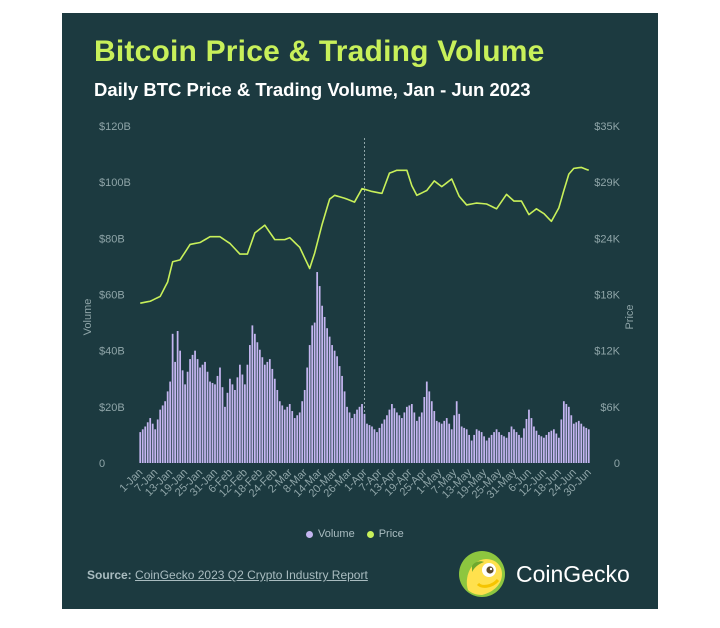 The image size is (720, 628). What do you see at coordinates (607, 239) in the screenshot?
I see `y-right-tick-label: $24K` at bounding box center [607, 239].